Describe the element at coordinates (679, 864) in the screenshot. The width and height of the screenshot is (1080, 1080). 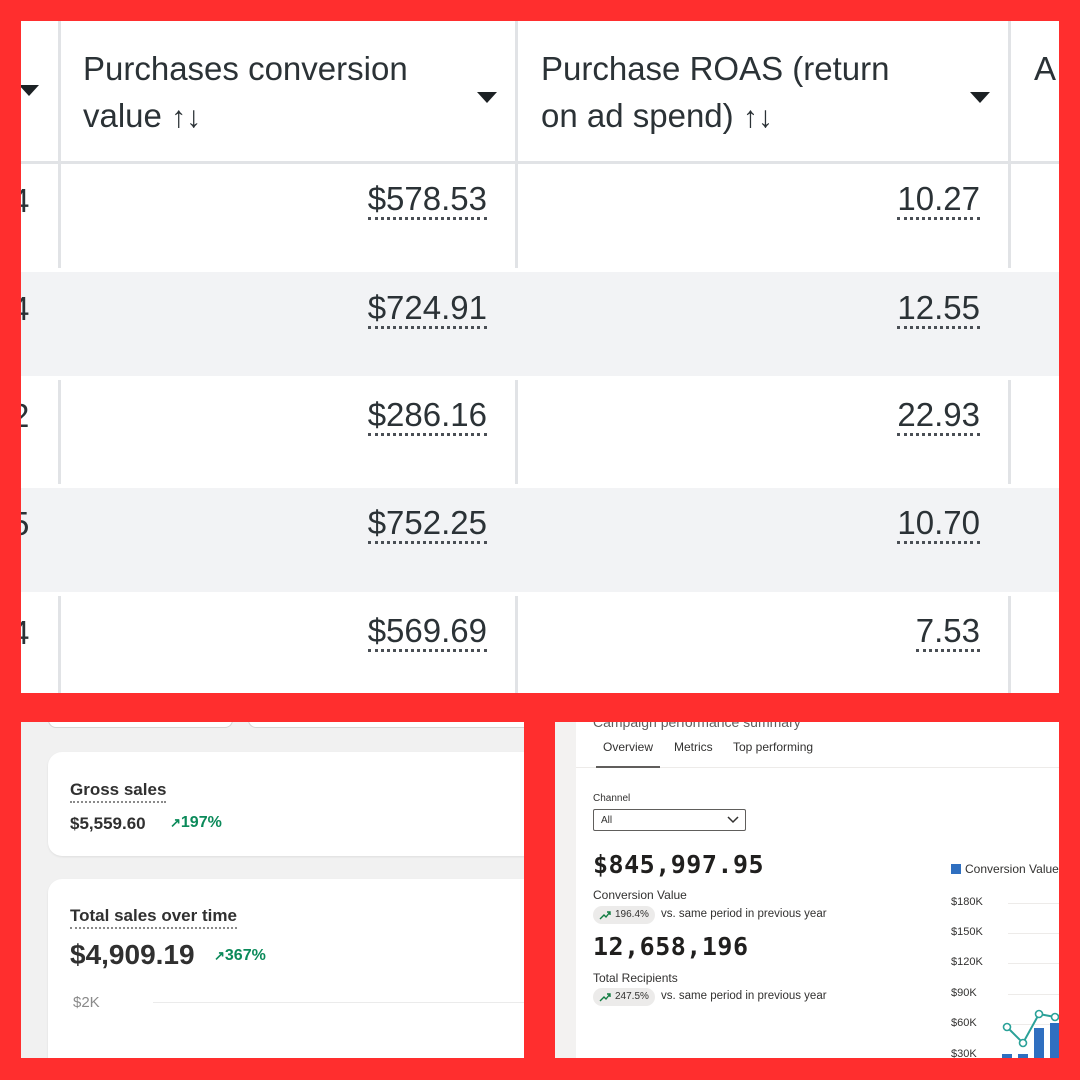
I see `conversion-value-metric: $845,997.95` at that location.